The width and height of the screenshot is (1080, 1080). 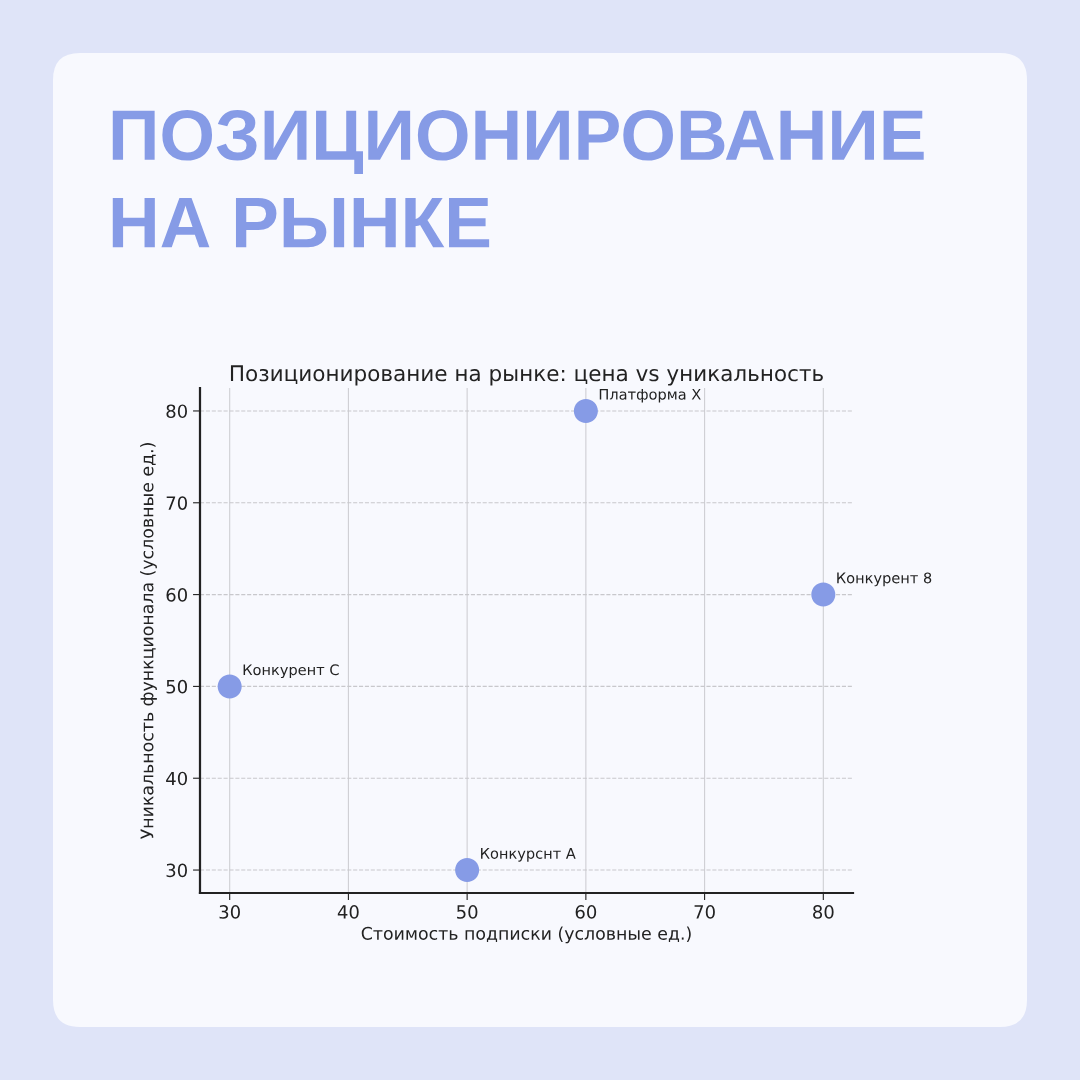 I want to click on x-tick-label: 80, so click(x=823, y=912).